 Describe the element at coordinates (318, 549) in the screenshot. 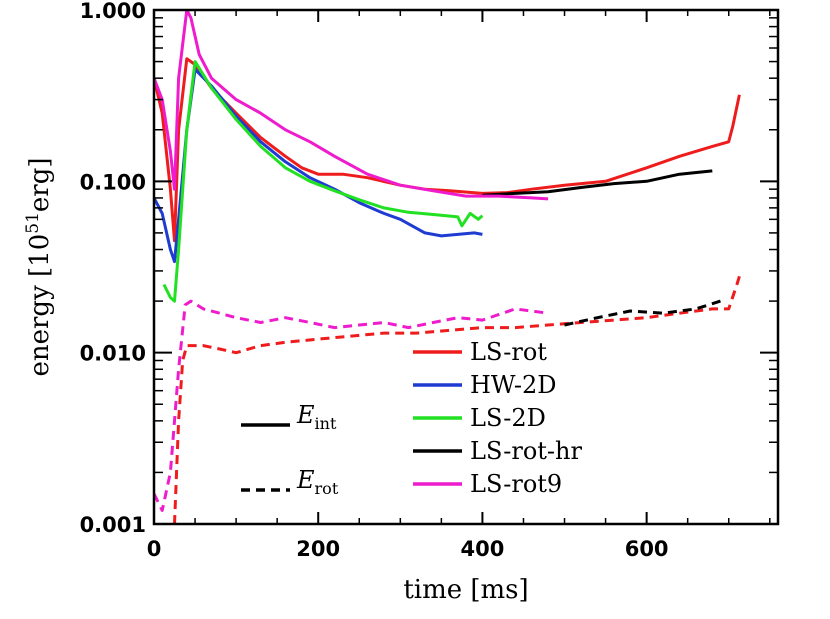

I see `x-tick-label: 200` at that location.